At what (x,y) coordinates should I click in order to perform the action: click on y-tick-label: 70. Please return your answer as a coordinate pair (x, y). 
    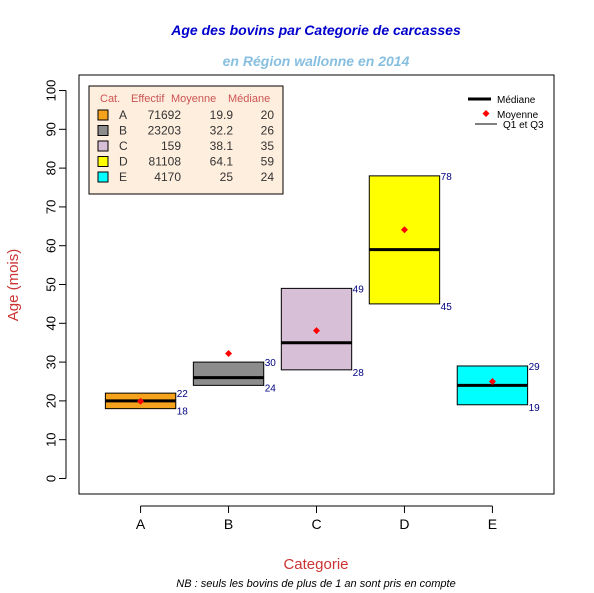
    Looking at the image, I should click on (50, 207).